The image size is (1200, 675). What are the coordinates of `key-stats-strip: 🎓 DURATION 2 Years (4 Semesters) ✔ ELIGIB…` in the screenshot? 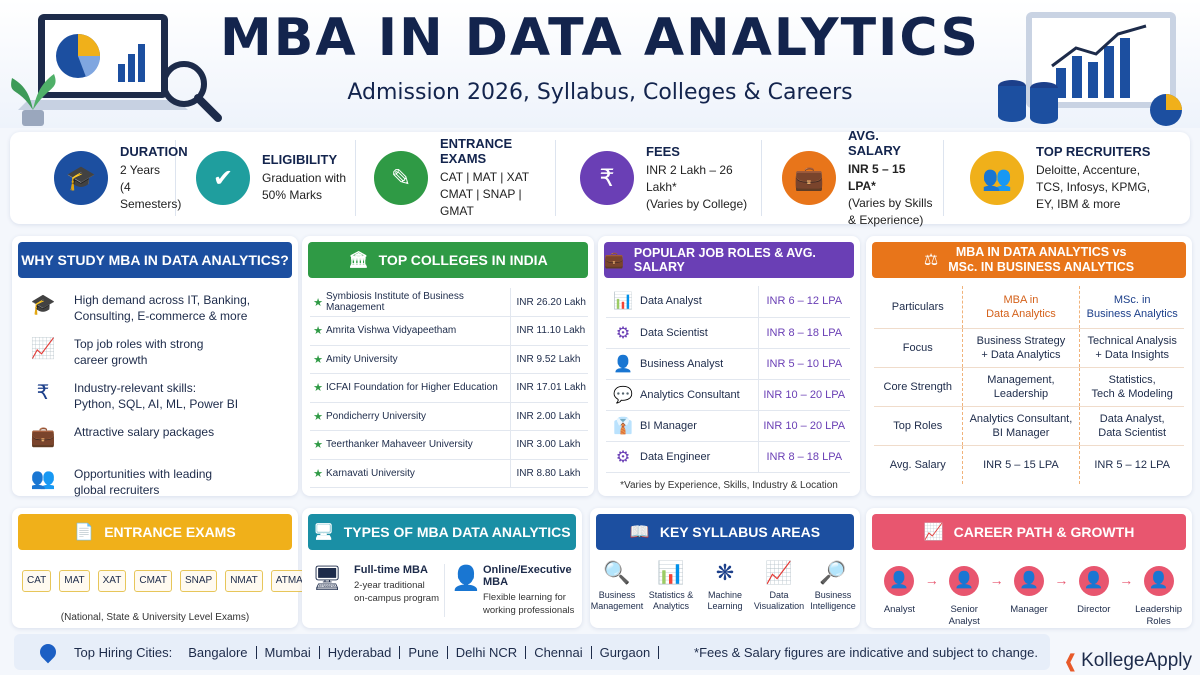 It's located at (600, 177).